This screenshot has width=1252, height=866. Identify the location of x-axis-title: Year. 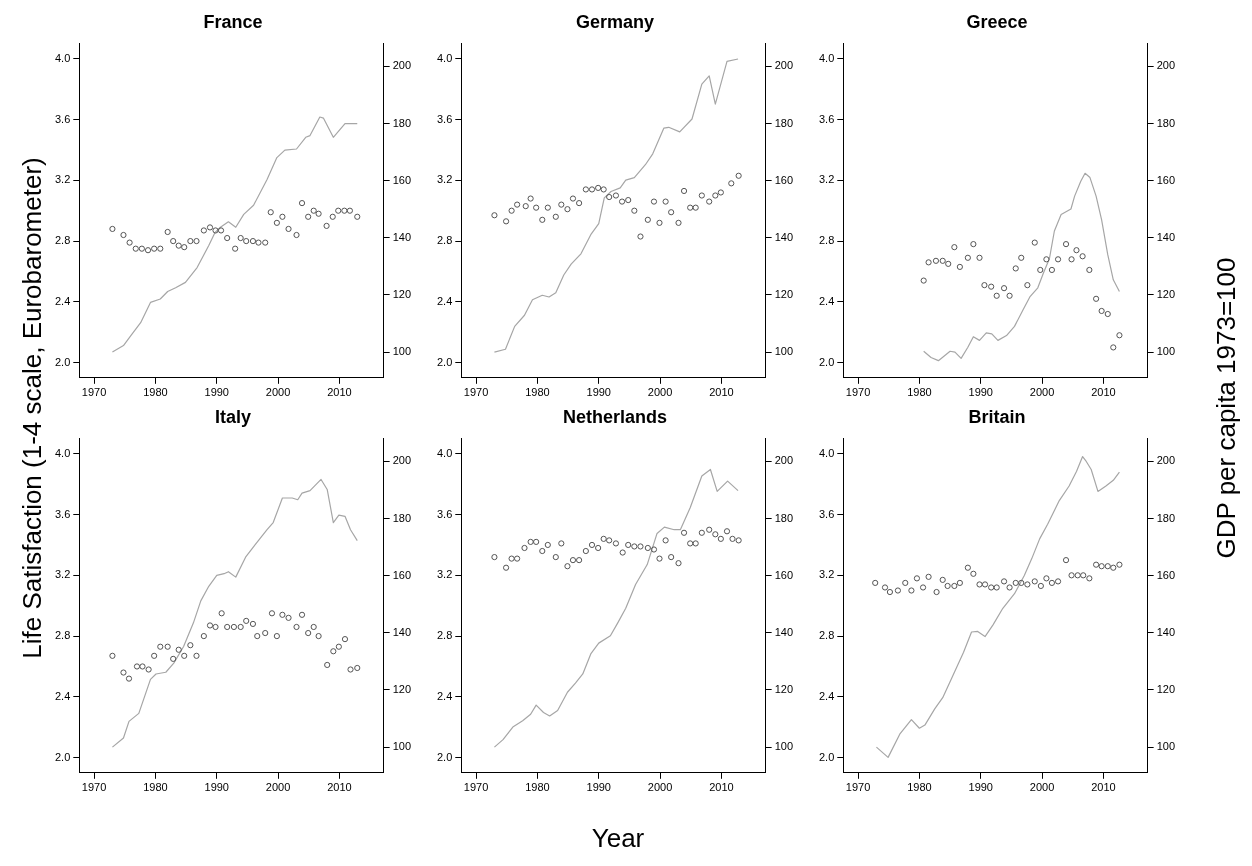
(618, 838).